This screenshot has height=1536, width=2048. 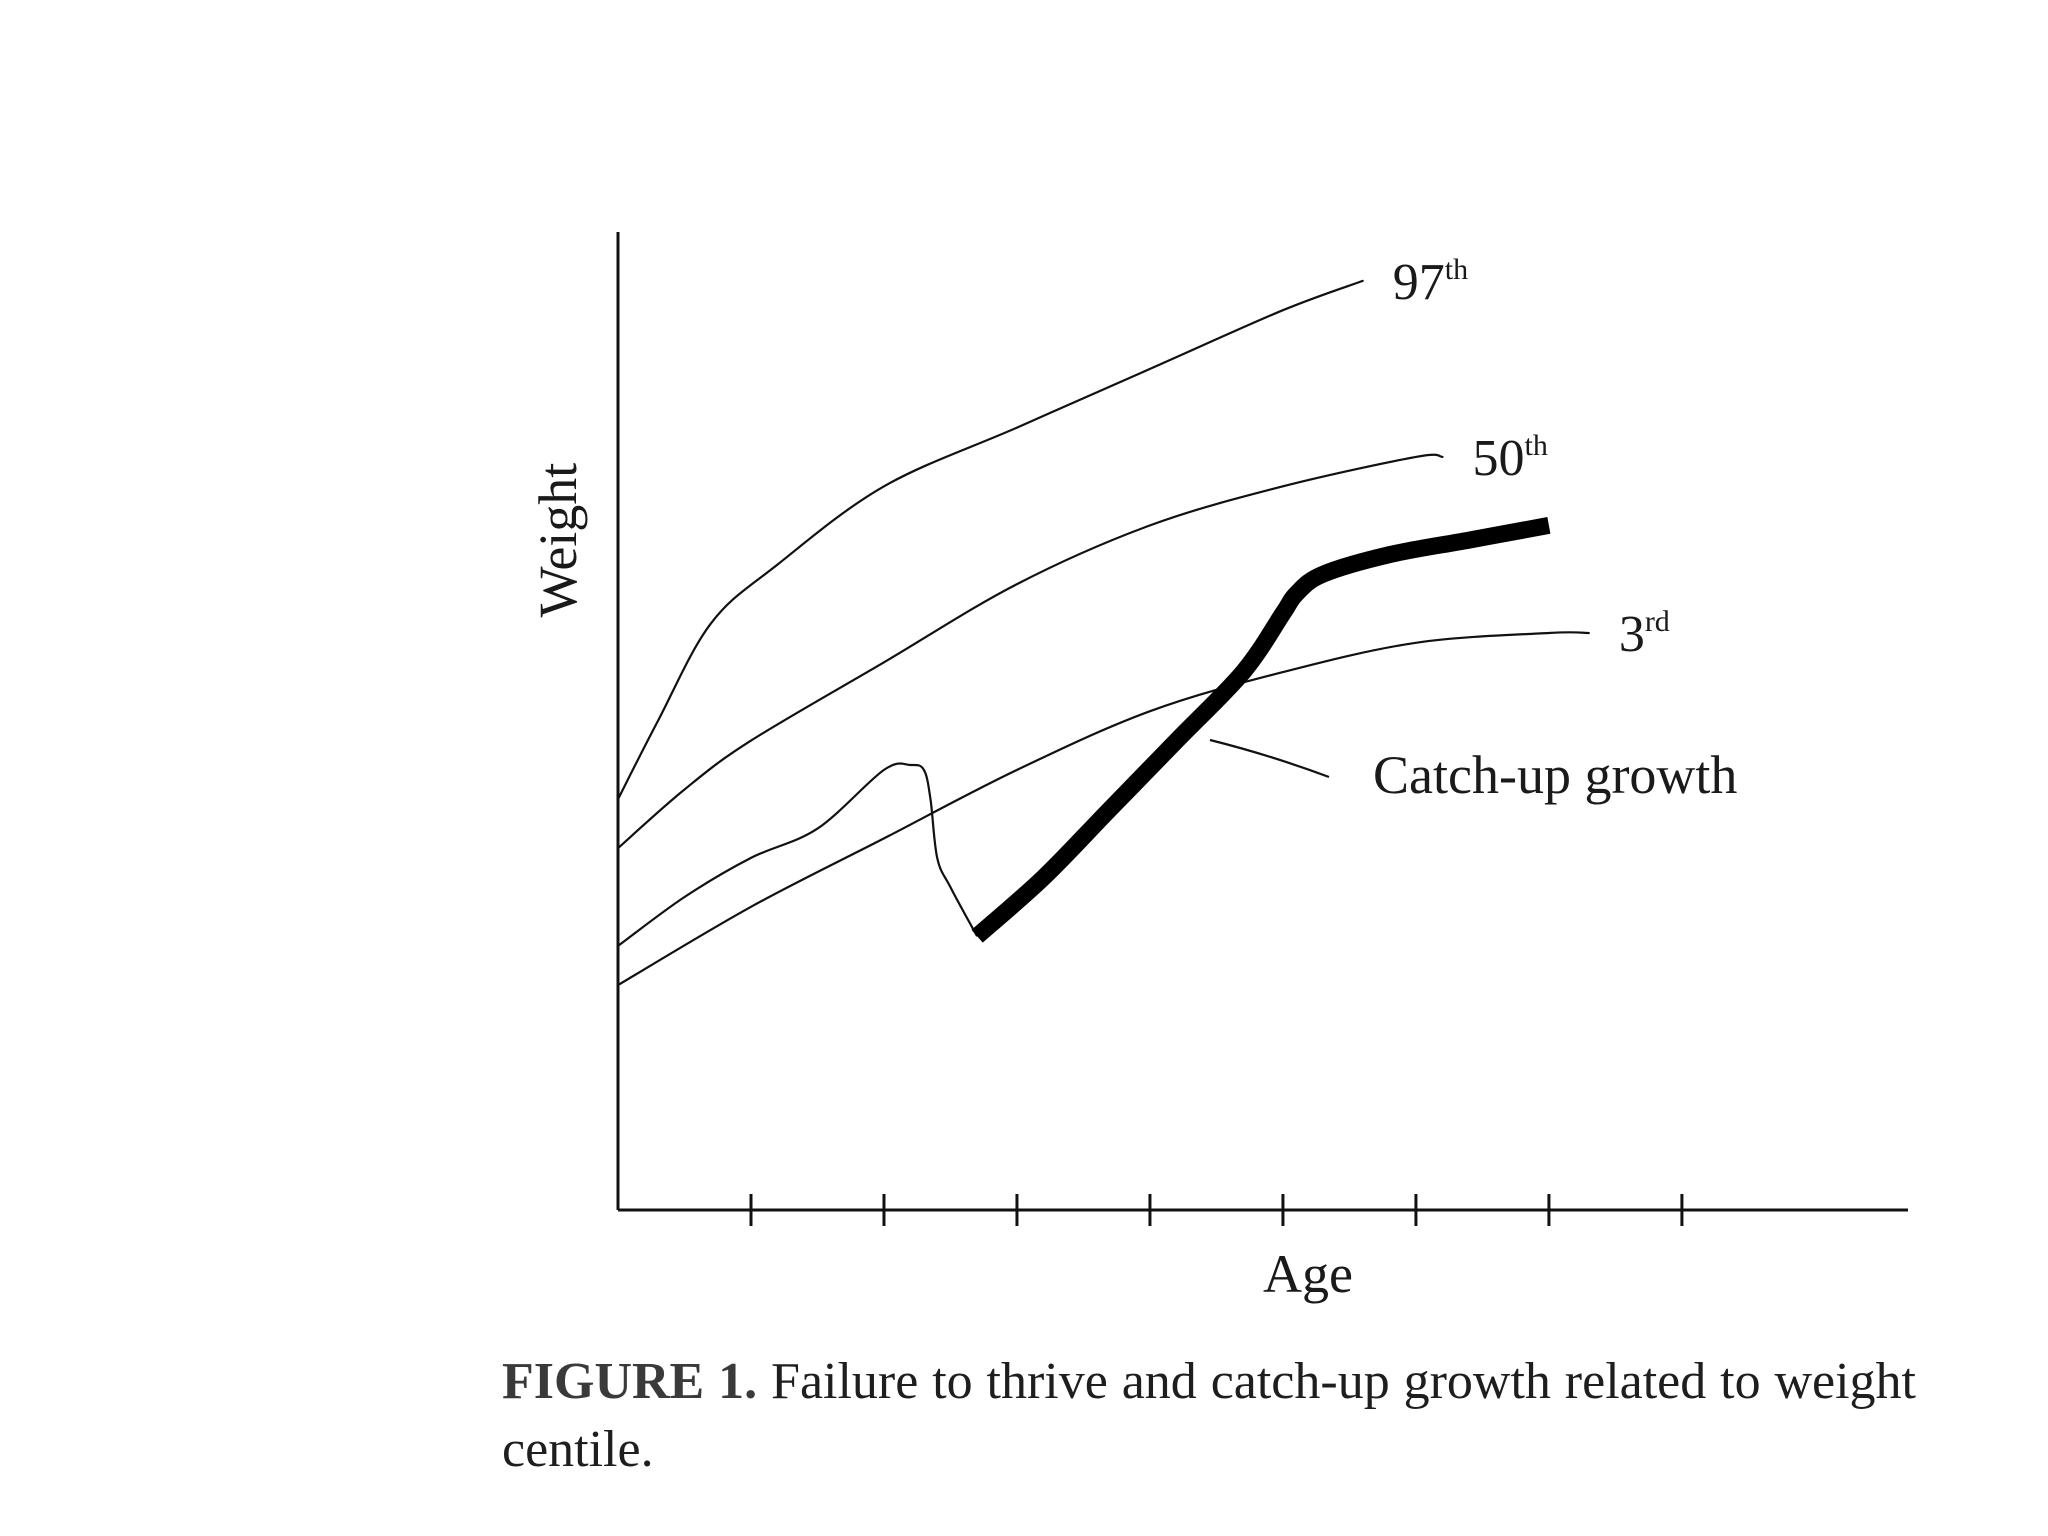 I want to click on annotation-leader-line, so click(x=1269, y=758).